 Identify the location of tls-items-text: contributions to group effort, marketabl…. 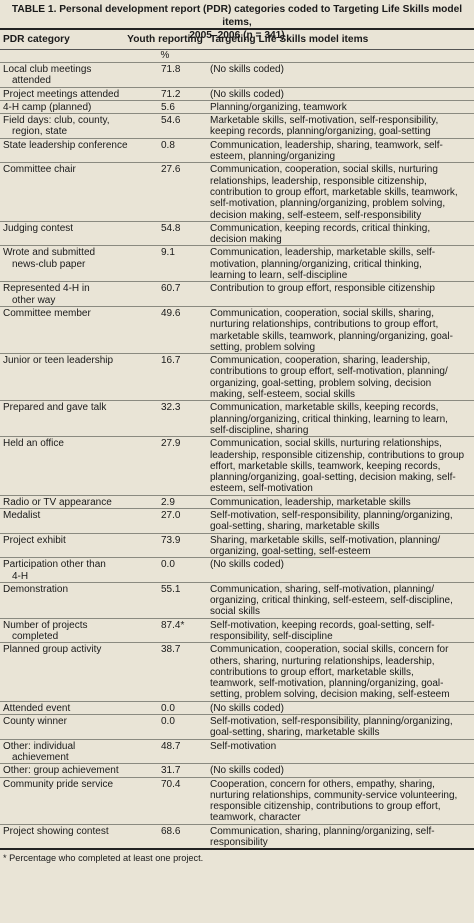
(312, 672).